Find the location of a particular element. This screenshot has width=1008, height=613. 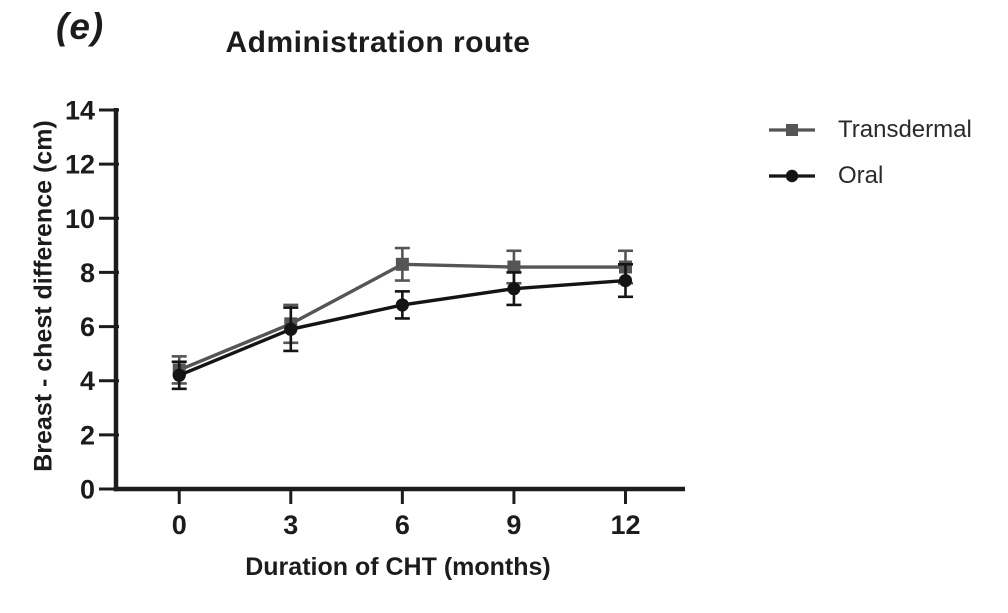

legend-label: Oral is located at coordinates (861, 175).